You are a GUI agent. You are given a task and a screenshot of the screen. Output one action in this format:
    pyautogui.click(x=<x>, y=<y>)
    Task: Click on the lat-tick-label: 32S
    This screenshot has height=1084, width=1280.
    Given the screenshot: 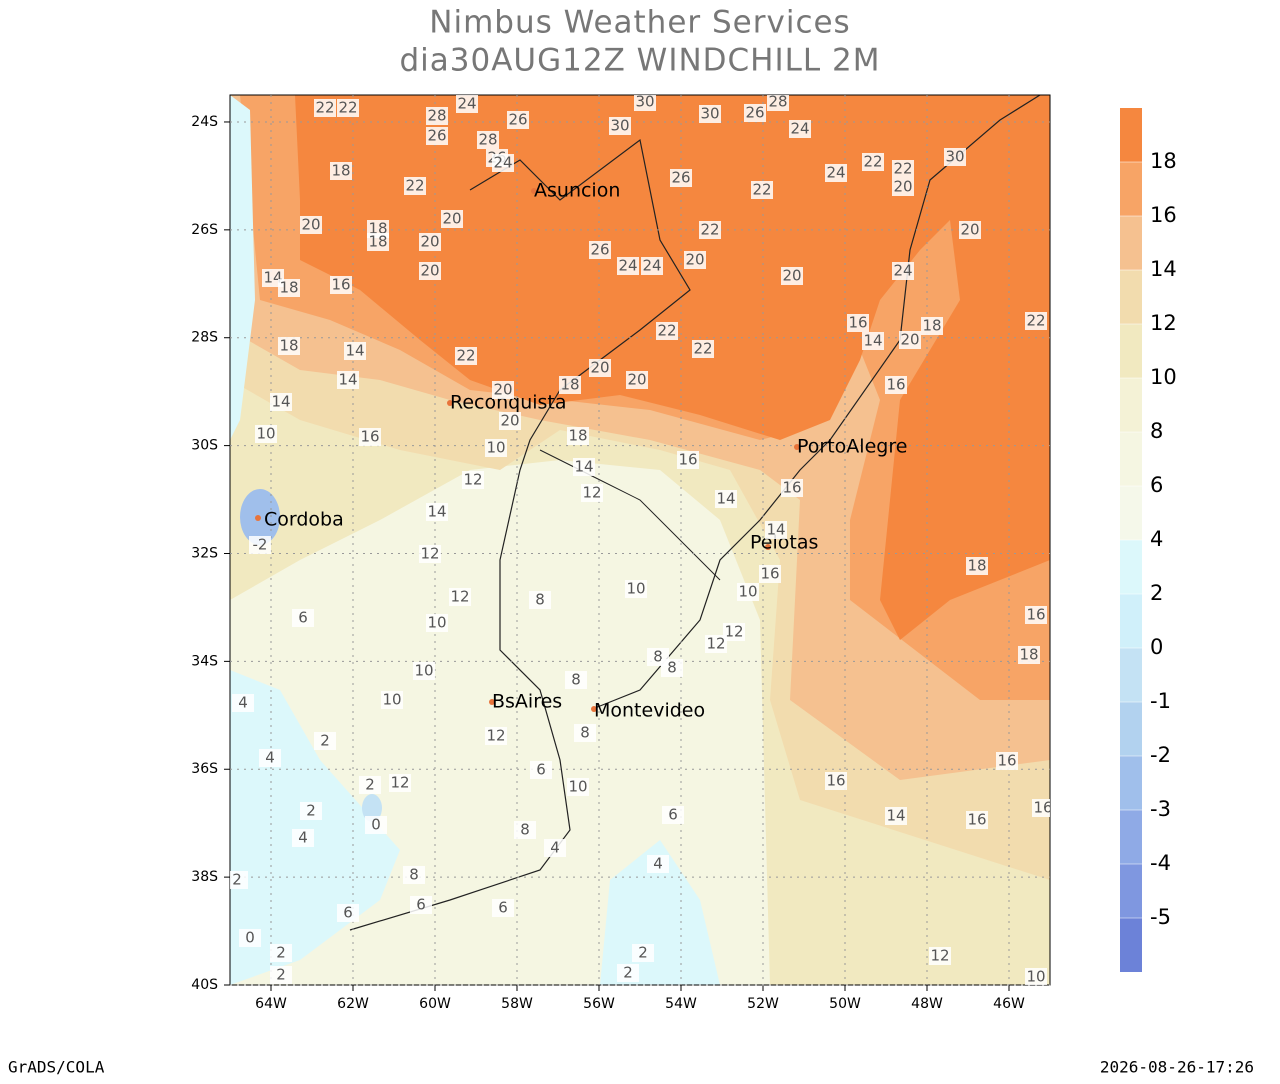 What is the action you would take?
    pyautogui.click(x=204, y=553)
    